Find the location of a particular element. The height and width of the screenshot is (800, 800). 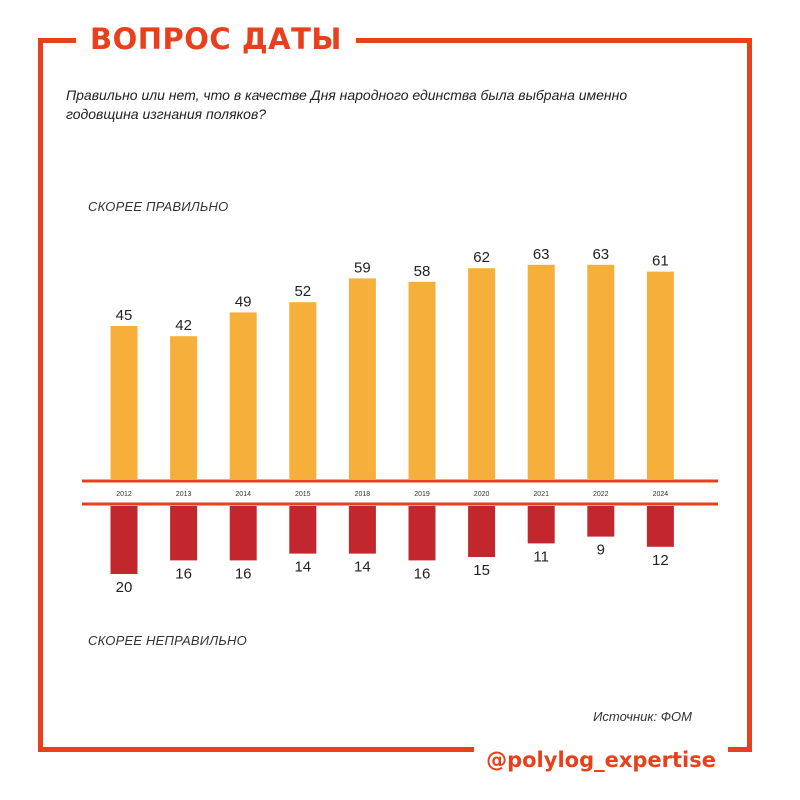

bar-positive-2019 is located at coordinates (422, 380).